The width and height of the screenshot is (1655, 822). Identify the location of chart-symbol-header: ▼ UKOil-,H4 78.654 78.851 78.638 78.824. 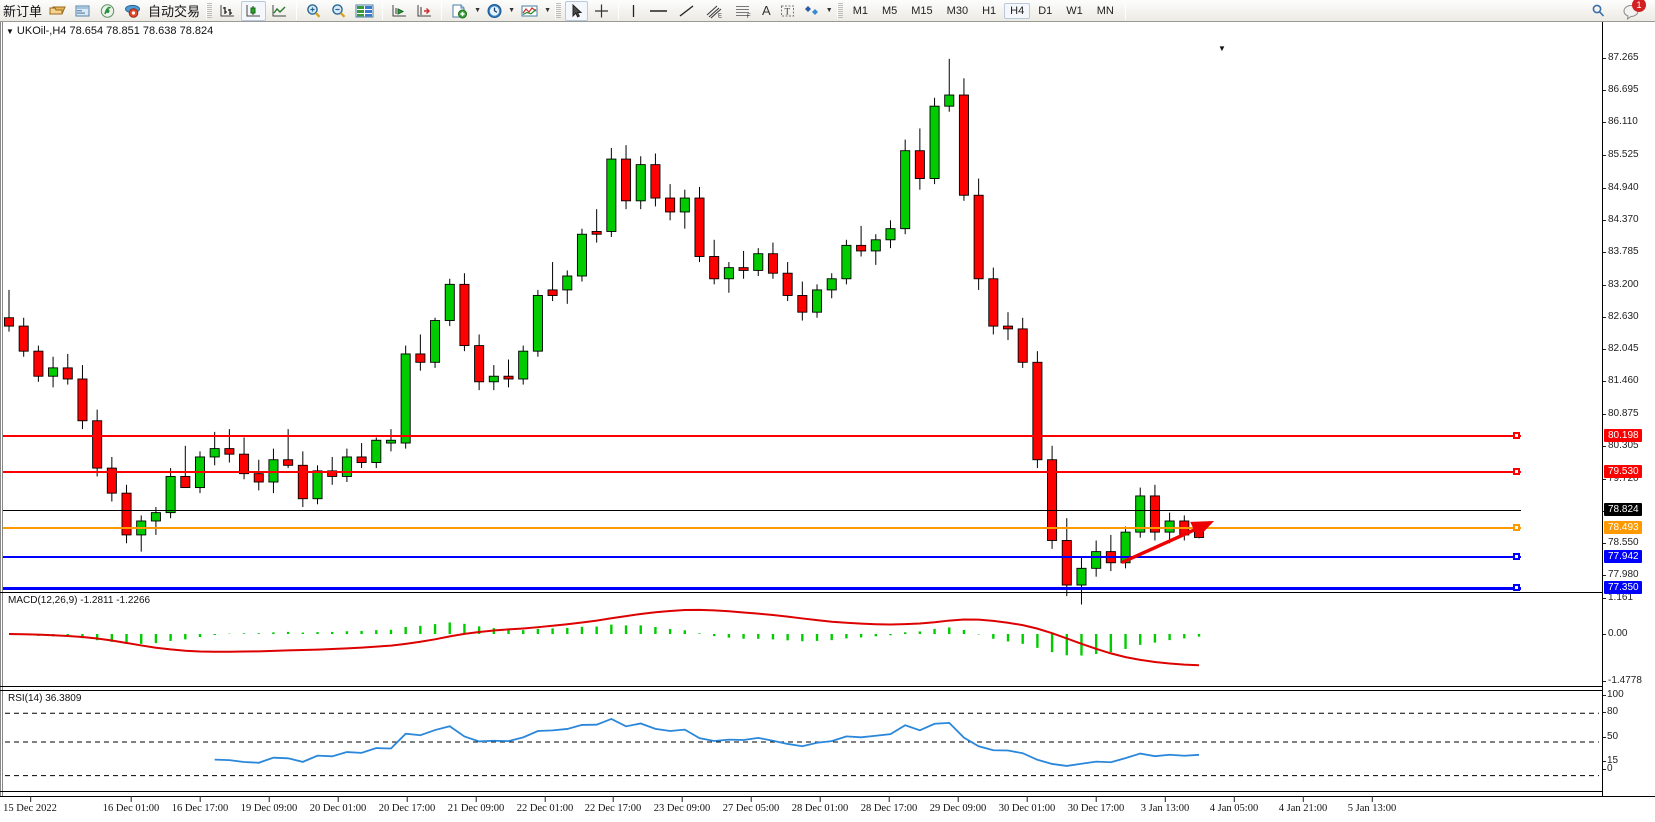
(109, 31).